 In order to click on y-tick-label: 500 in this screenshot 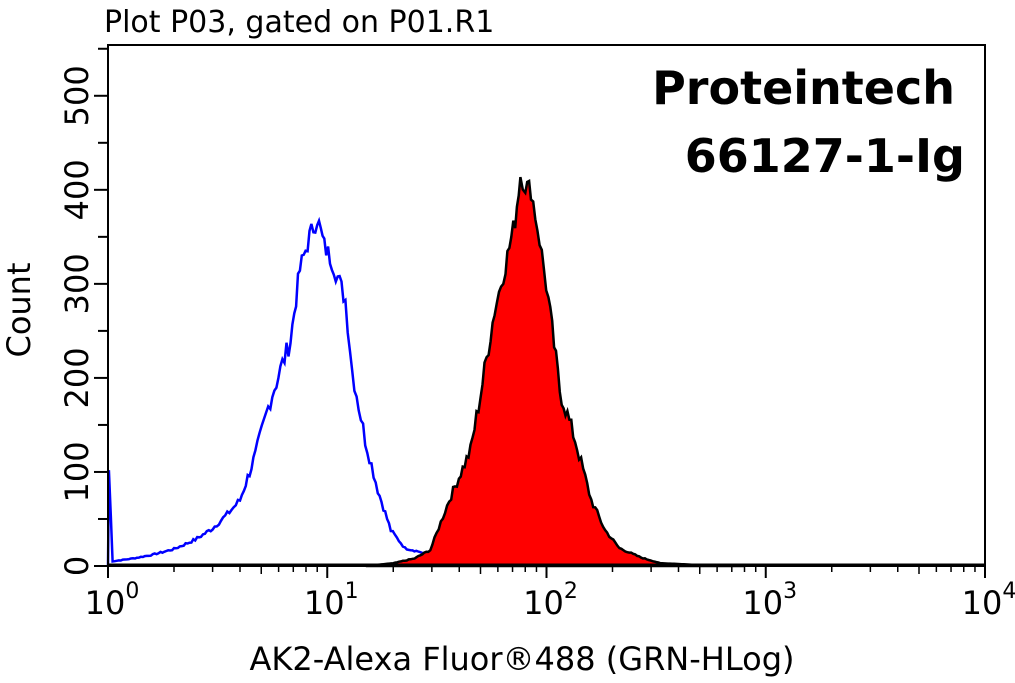, I will do `click(77, 95)`.